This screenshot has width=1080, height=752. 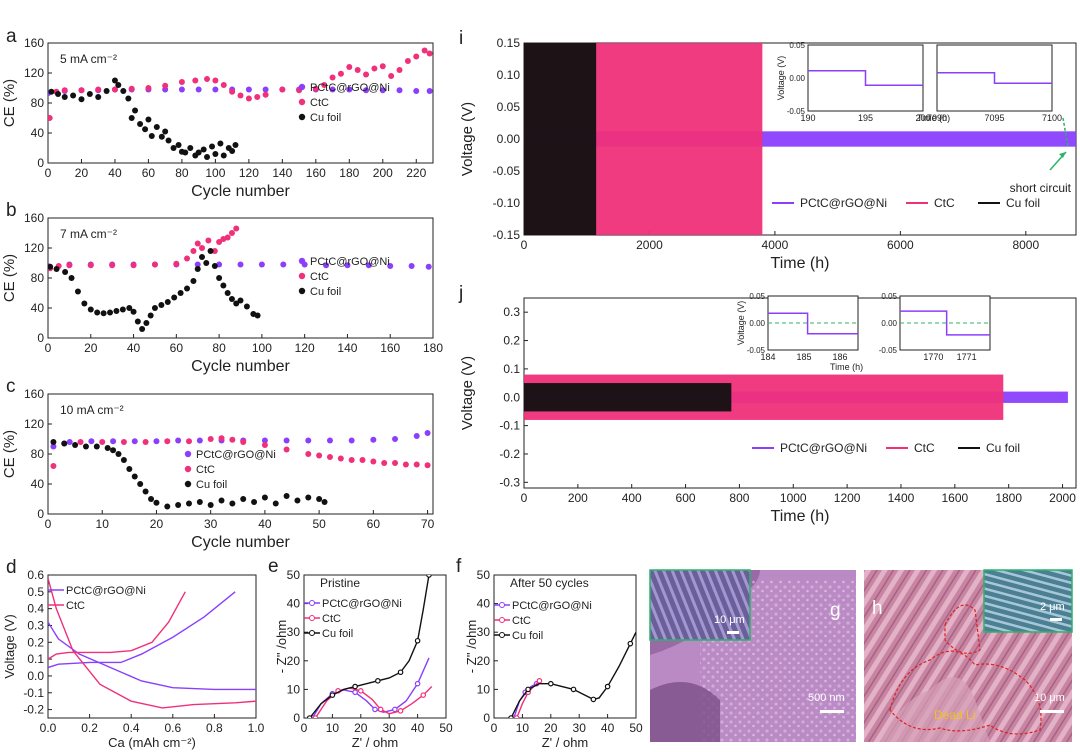 What do you see at coordinates (1052, 607) in the screenshot?
I see `scale-label-h-inset: 2 μm` at bounding box center [1052, 607].